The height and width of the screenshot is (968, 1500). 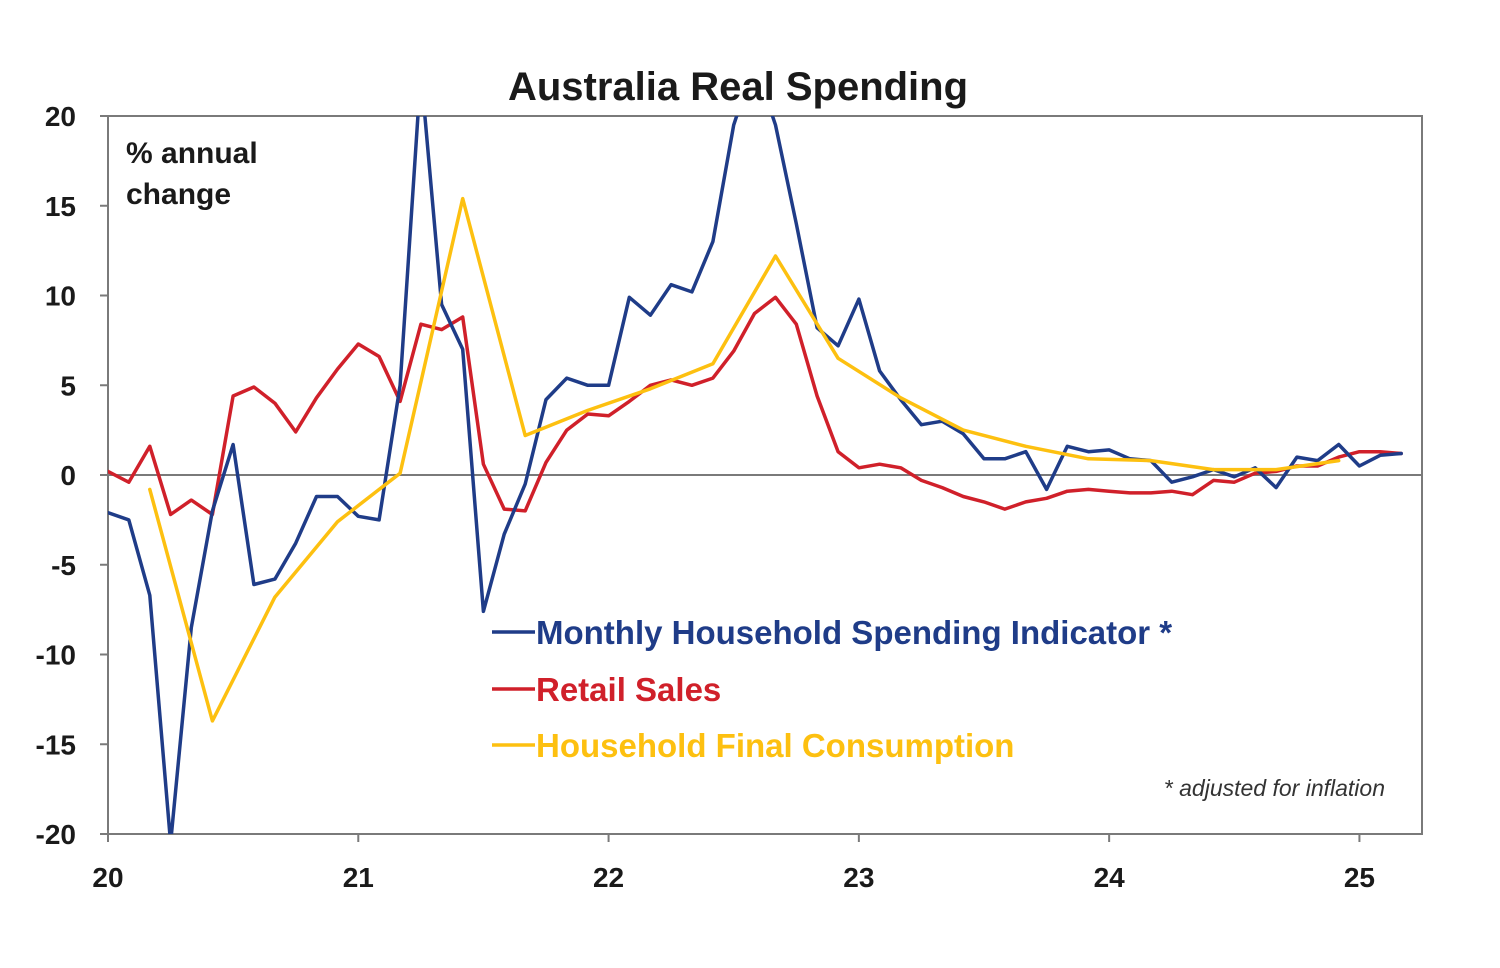 I want to click on chart-title: Australia Real Spending, so click(x=738, y=87).